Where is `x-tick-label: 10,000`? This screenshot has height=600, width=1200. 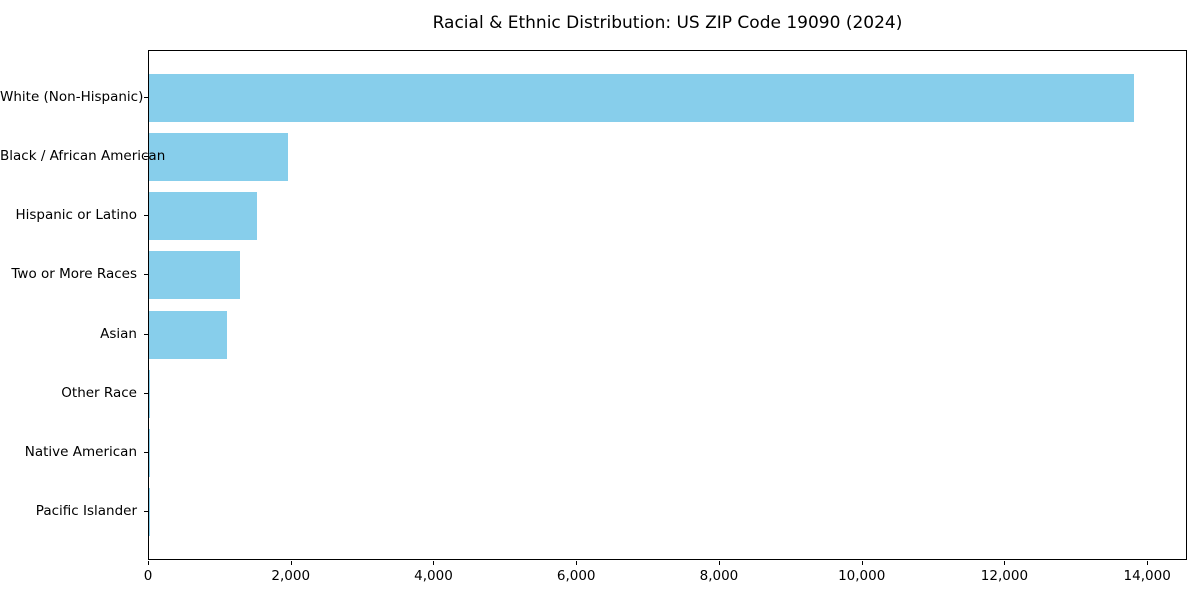
x-tick-label: 10,000 is located at coordinates (862, 576).